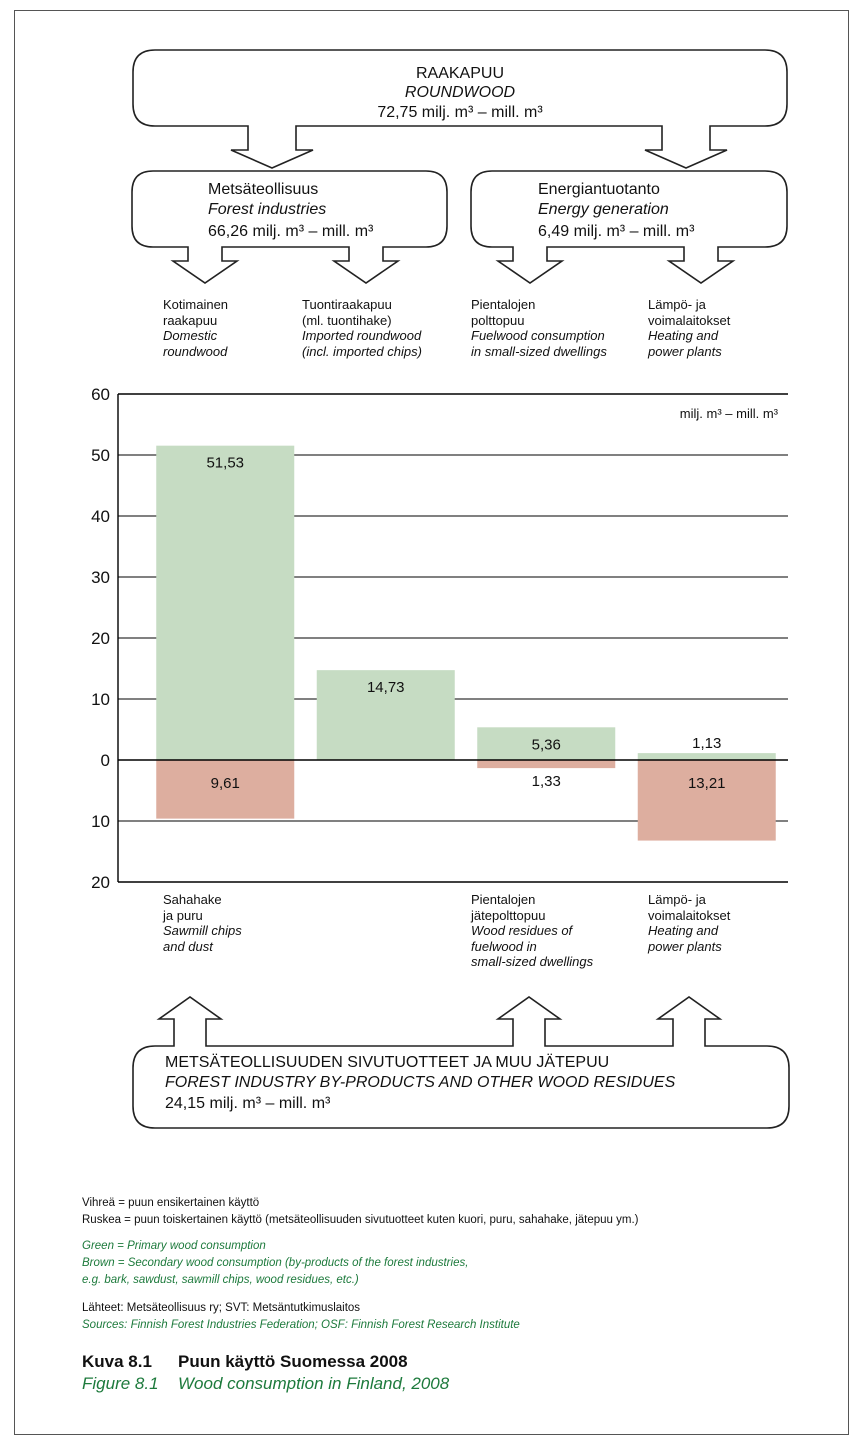 The height and width of the screenshot is (1447, 865). I want to click on y-tick-label: 50, so click(100, 455).